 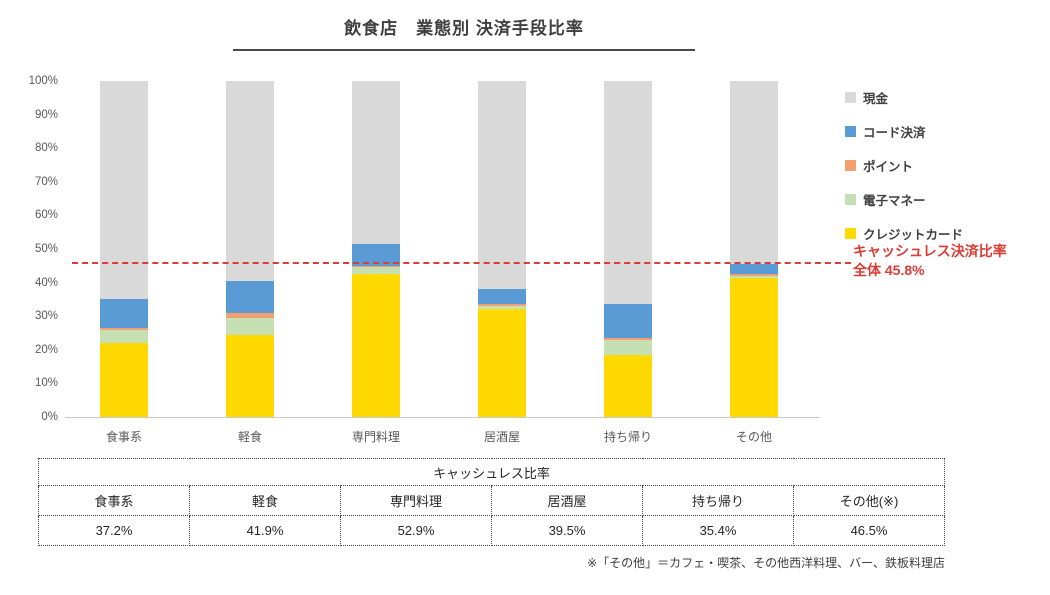 What do you see at coordinates (46, 114) in the screenshot?
I see `y-tick-label: 90%` at bounding box center [46, 114].